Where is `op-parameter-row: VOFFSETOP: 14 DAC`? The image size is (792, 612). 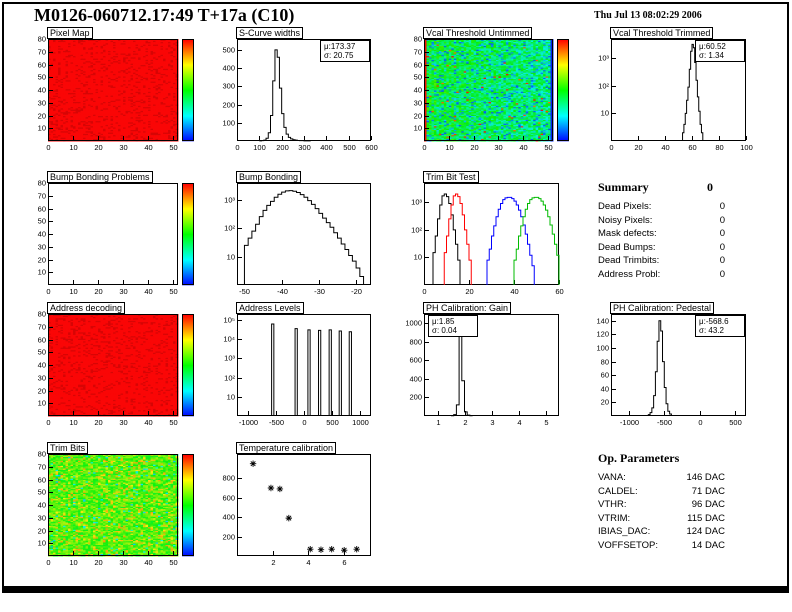 op-parameter-row: VOFFSETOP: 14 DAC is located at coordinates (661, 546).